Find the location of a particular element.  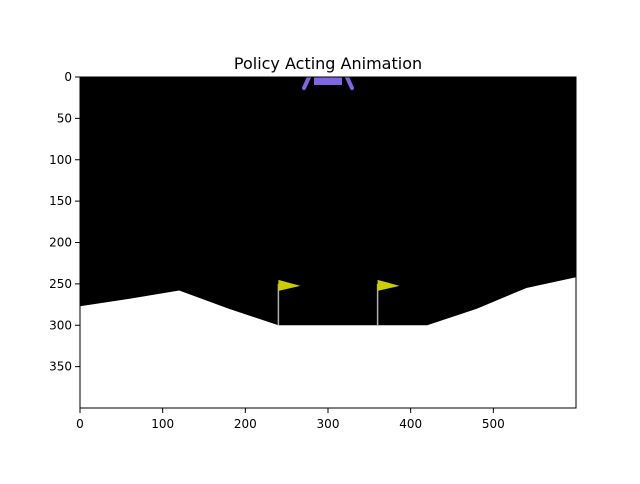

x-tick-label: 200 is located at coordinates (245, 424).